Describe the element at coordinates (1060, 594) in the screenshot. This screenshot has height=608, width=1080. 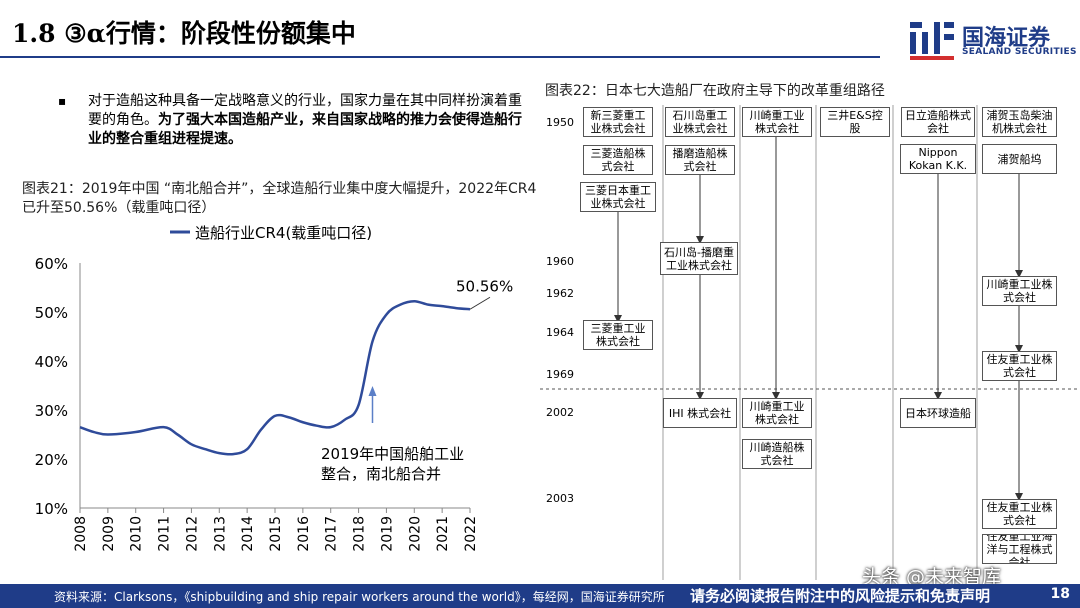
I see `page-number: 18` at that location.